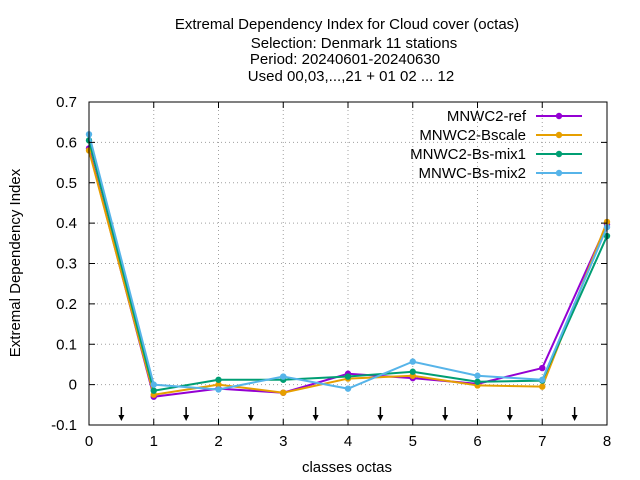  Describe the element at coordinates (154, 441) in the screenshot. I see `x-tick-label: 1` at that location.